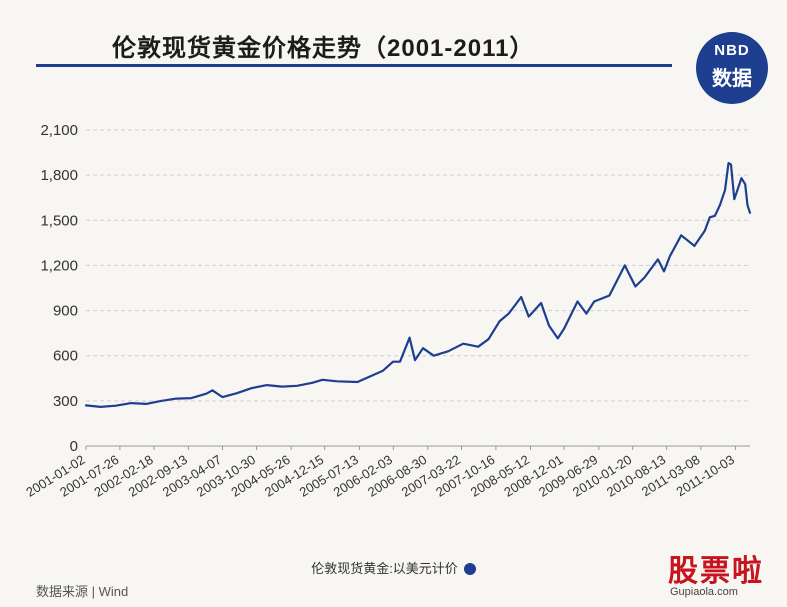 This screenshot has height=607, width=787. What do you see at coordinates (732, 79) in the screenshot?
I see `logo-line2: 数据` at bounding box center [732, 79].